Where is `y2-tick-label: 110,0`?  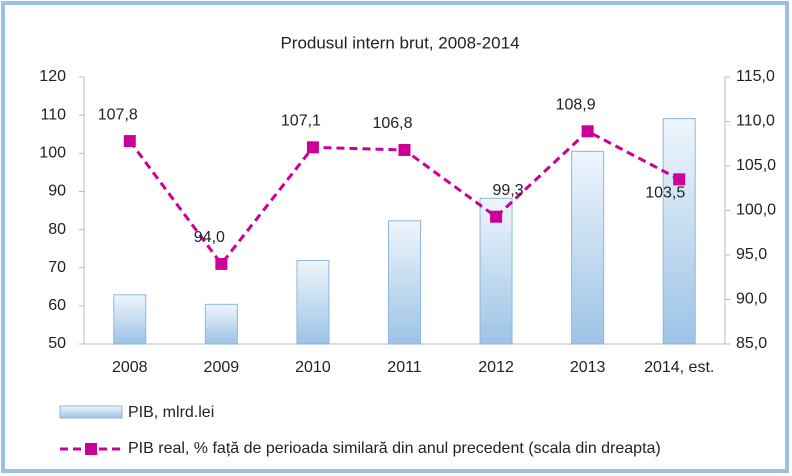
y2-tick-label: 110,0 is located at coordinates (755, 121).